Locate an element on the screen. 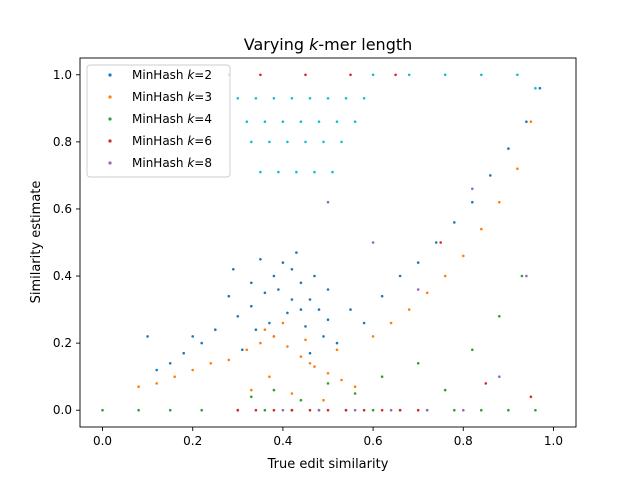 The height and width of the screenshot is (480, 640). y-tick-label: 0.4 is located at coordinates (62, 276).